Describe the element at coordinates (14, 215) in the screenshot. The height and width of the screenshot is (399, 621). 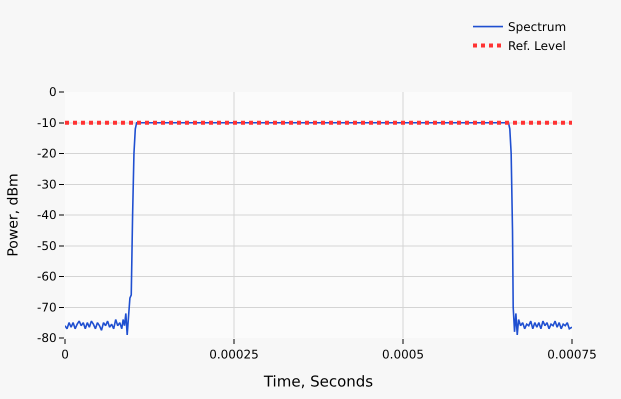
I see `y-axis-title: Power, dBm` at that location.